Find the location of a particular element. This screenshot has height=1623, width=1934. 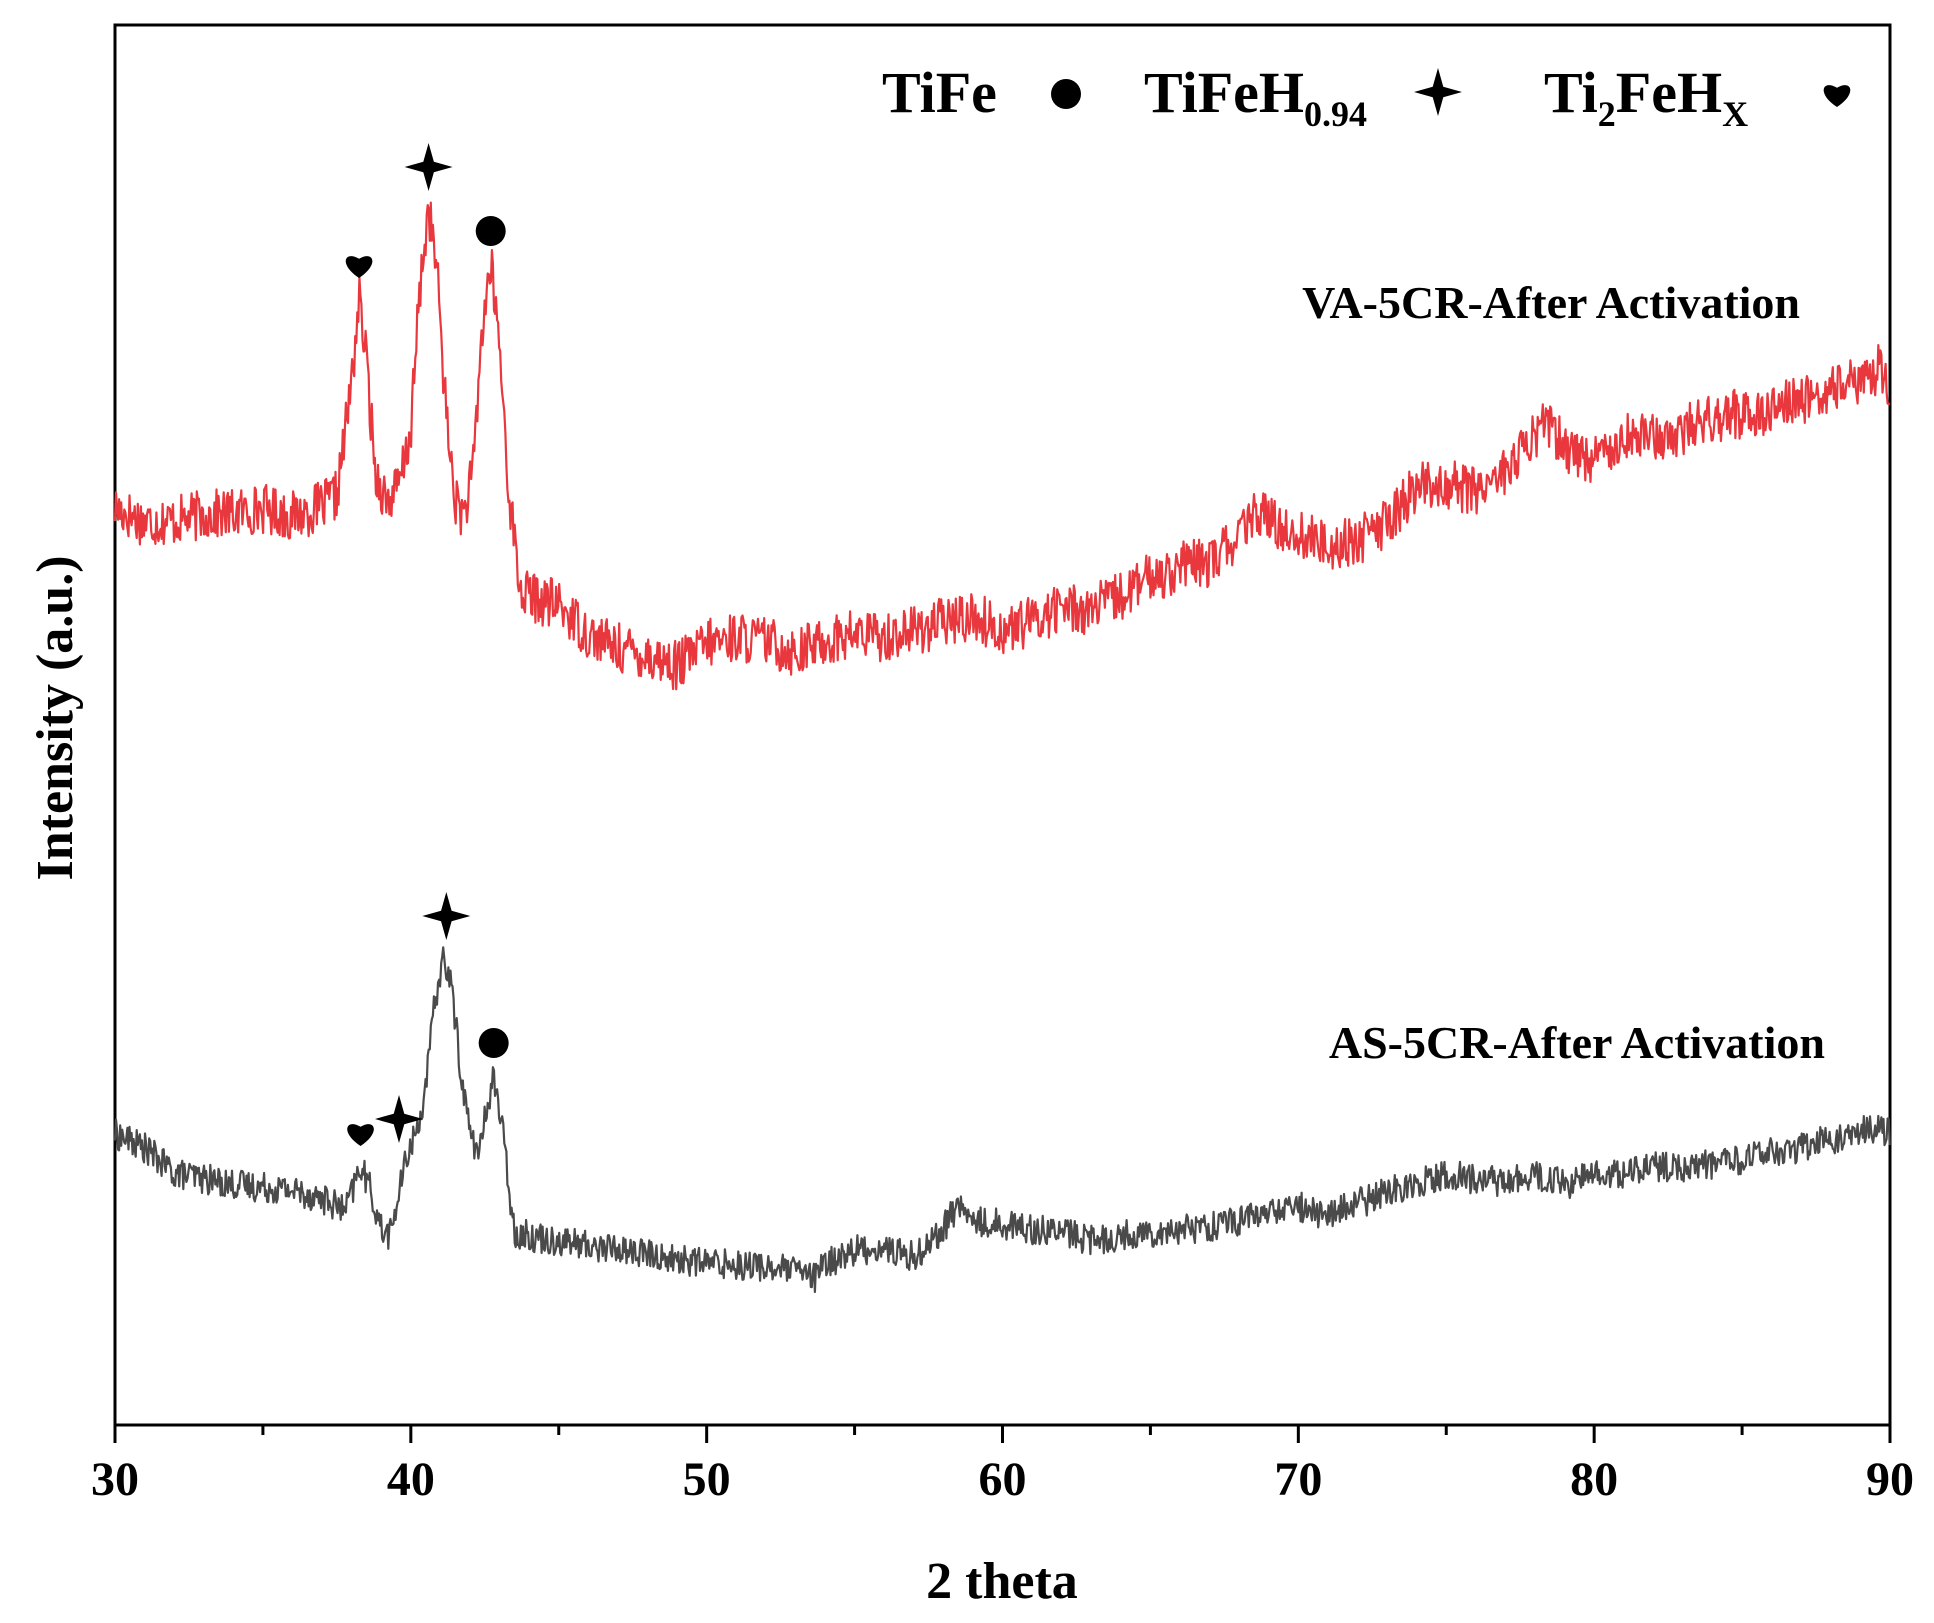

y-axis-title: Intensity (a.u.) is located at coordinates (55, 717).